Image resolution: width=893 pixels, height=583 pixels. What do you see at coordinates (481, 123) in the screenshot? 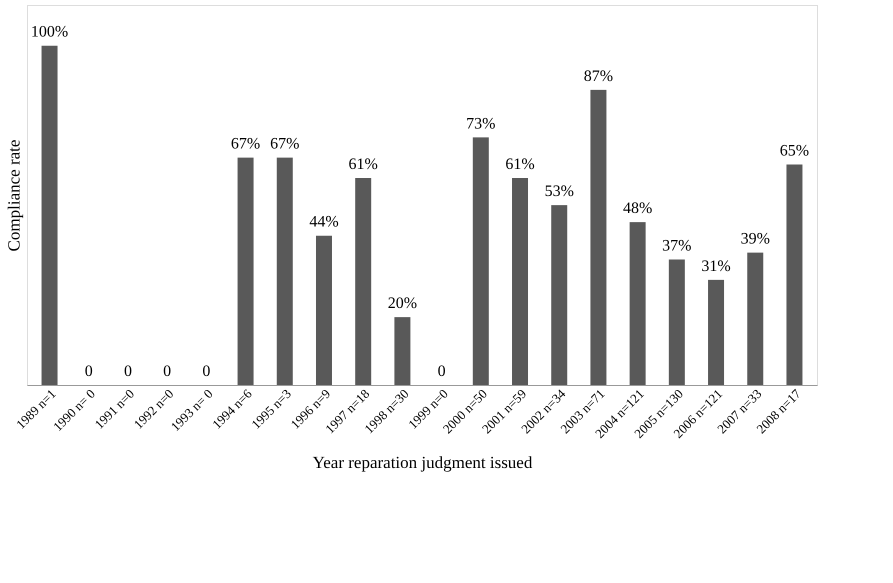
I see `data-label: 73%` at bounding box center [481, 123].